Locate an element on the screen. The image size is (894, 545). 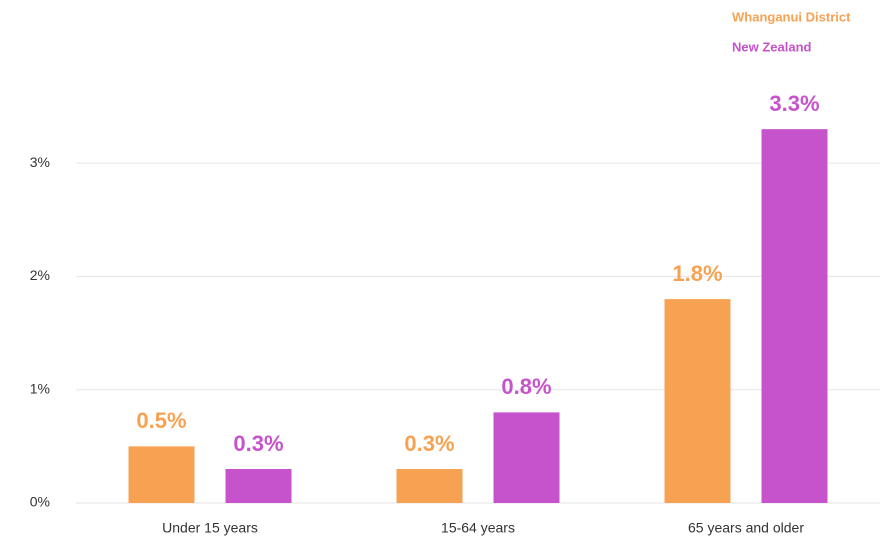
y-tick-label: 0% is located at coordinates (40, 502).